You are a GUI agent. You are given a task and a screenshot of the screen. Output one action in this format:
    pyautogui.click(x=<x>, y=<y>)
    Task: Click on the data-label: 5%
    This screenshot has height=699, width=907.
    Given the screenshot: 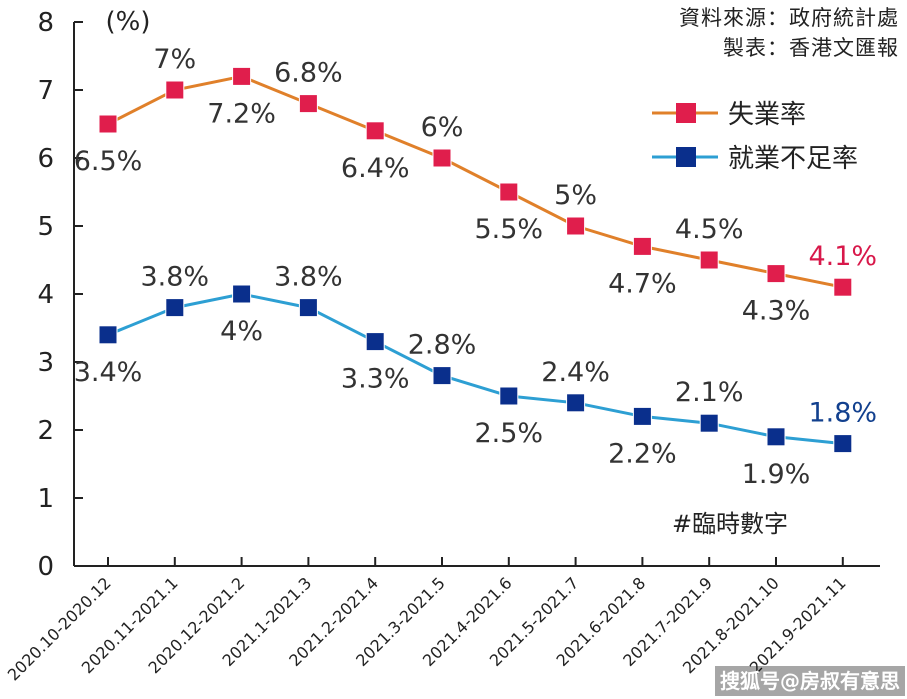 What is the action you would take?
    pyautogui.click(x=575, y=195)
    